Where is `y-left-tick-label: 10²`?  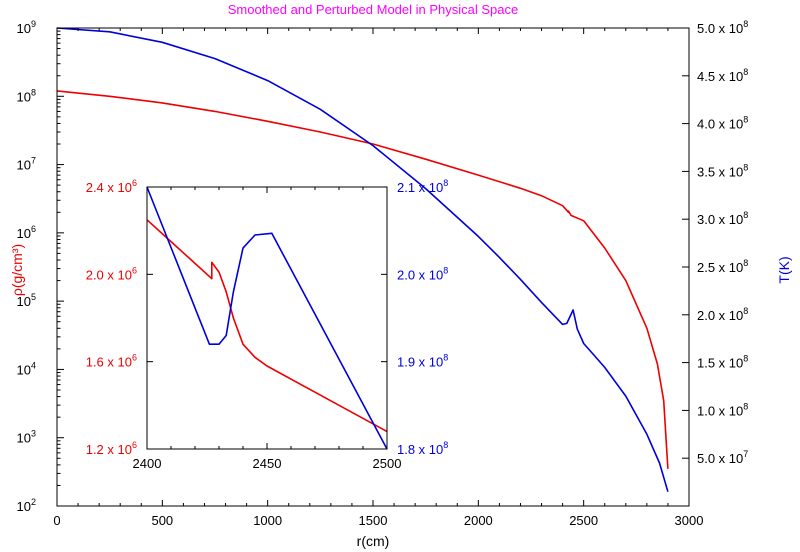
y-left-tick-label: 10² is located at coordinates (26, 505).